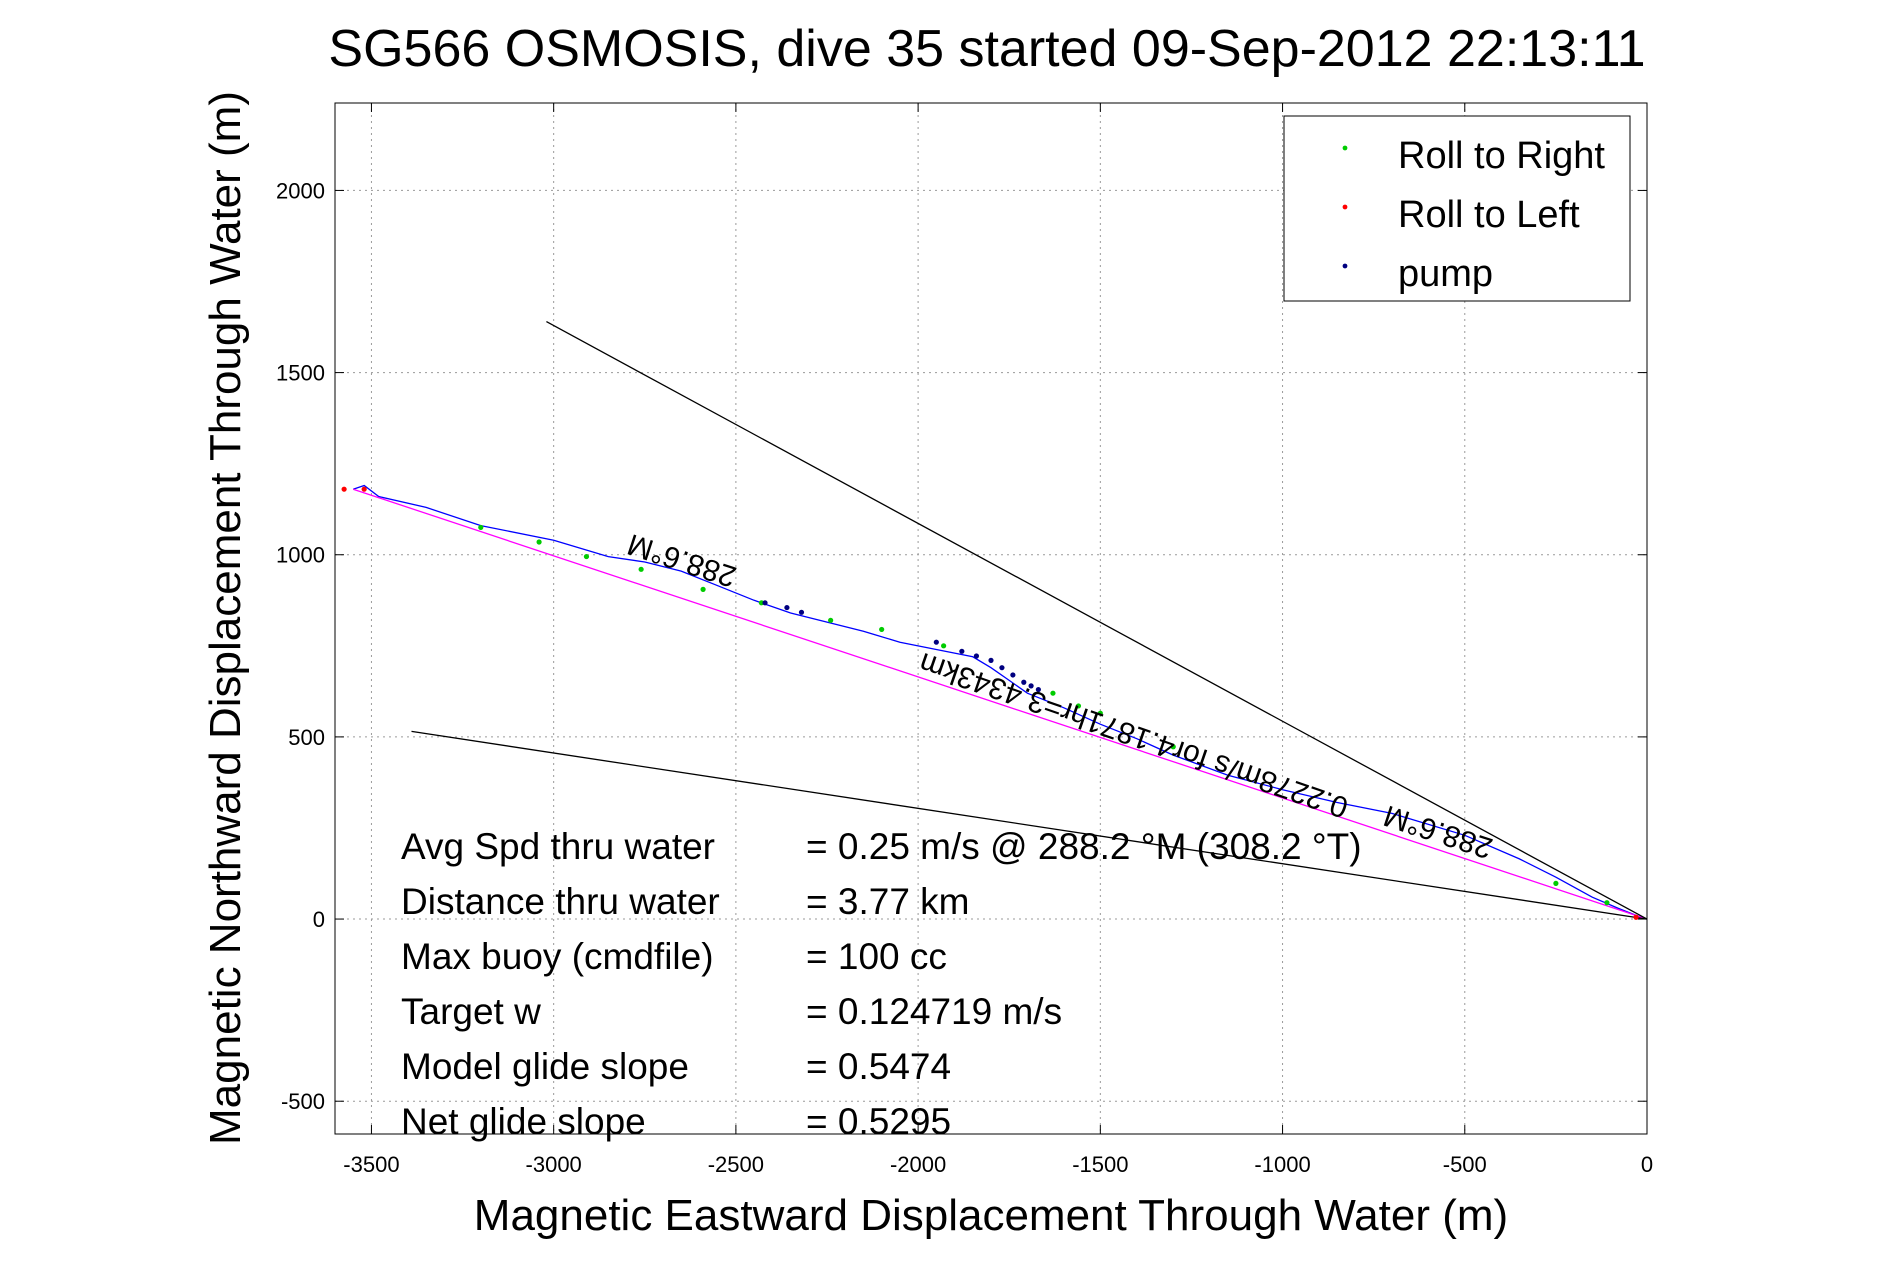 The height and width of the screenshot is (1262, 1891). I want to click on series-heading-line-lower, so click(1029, 825).